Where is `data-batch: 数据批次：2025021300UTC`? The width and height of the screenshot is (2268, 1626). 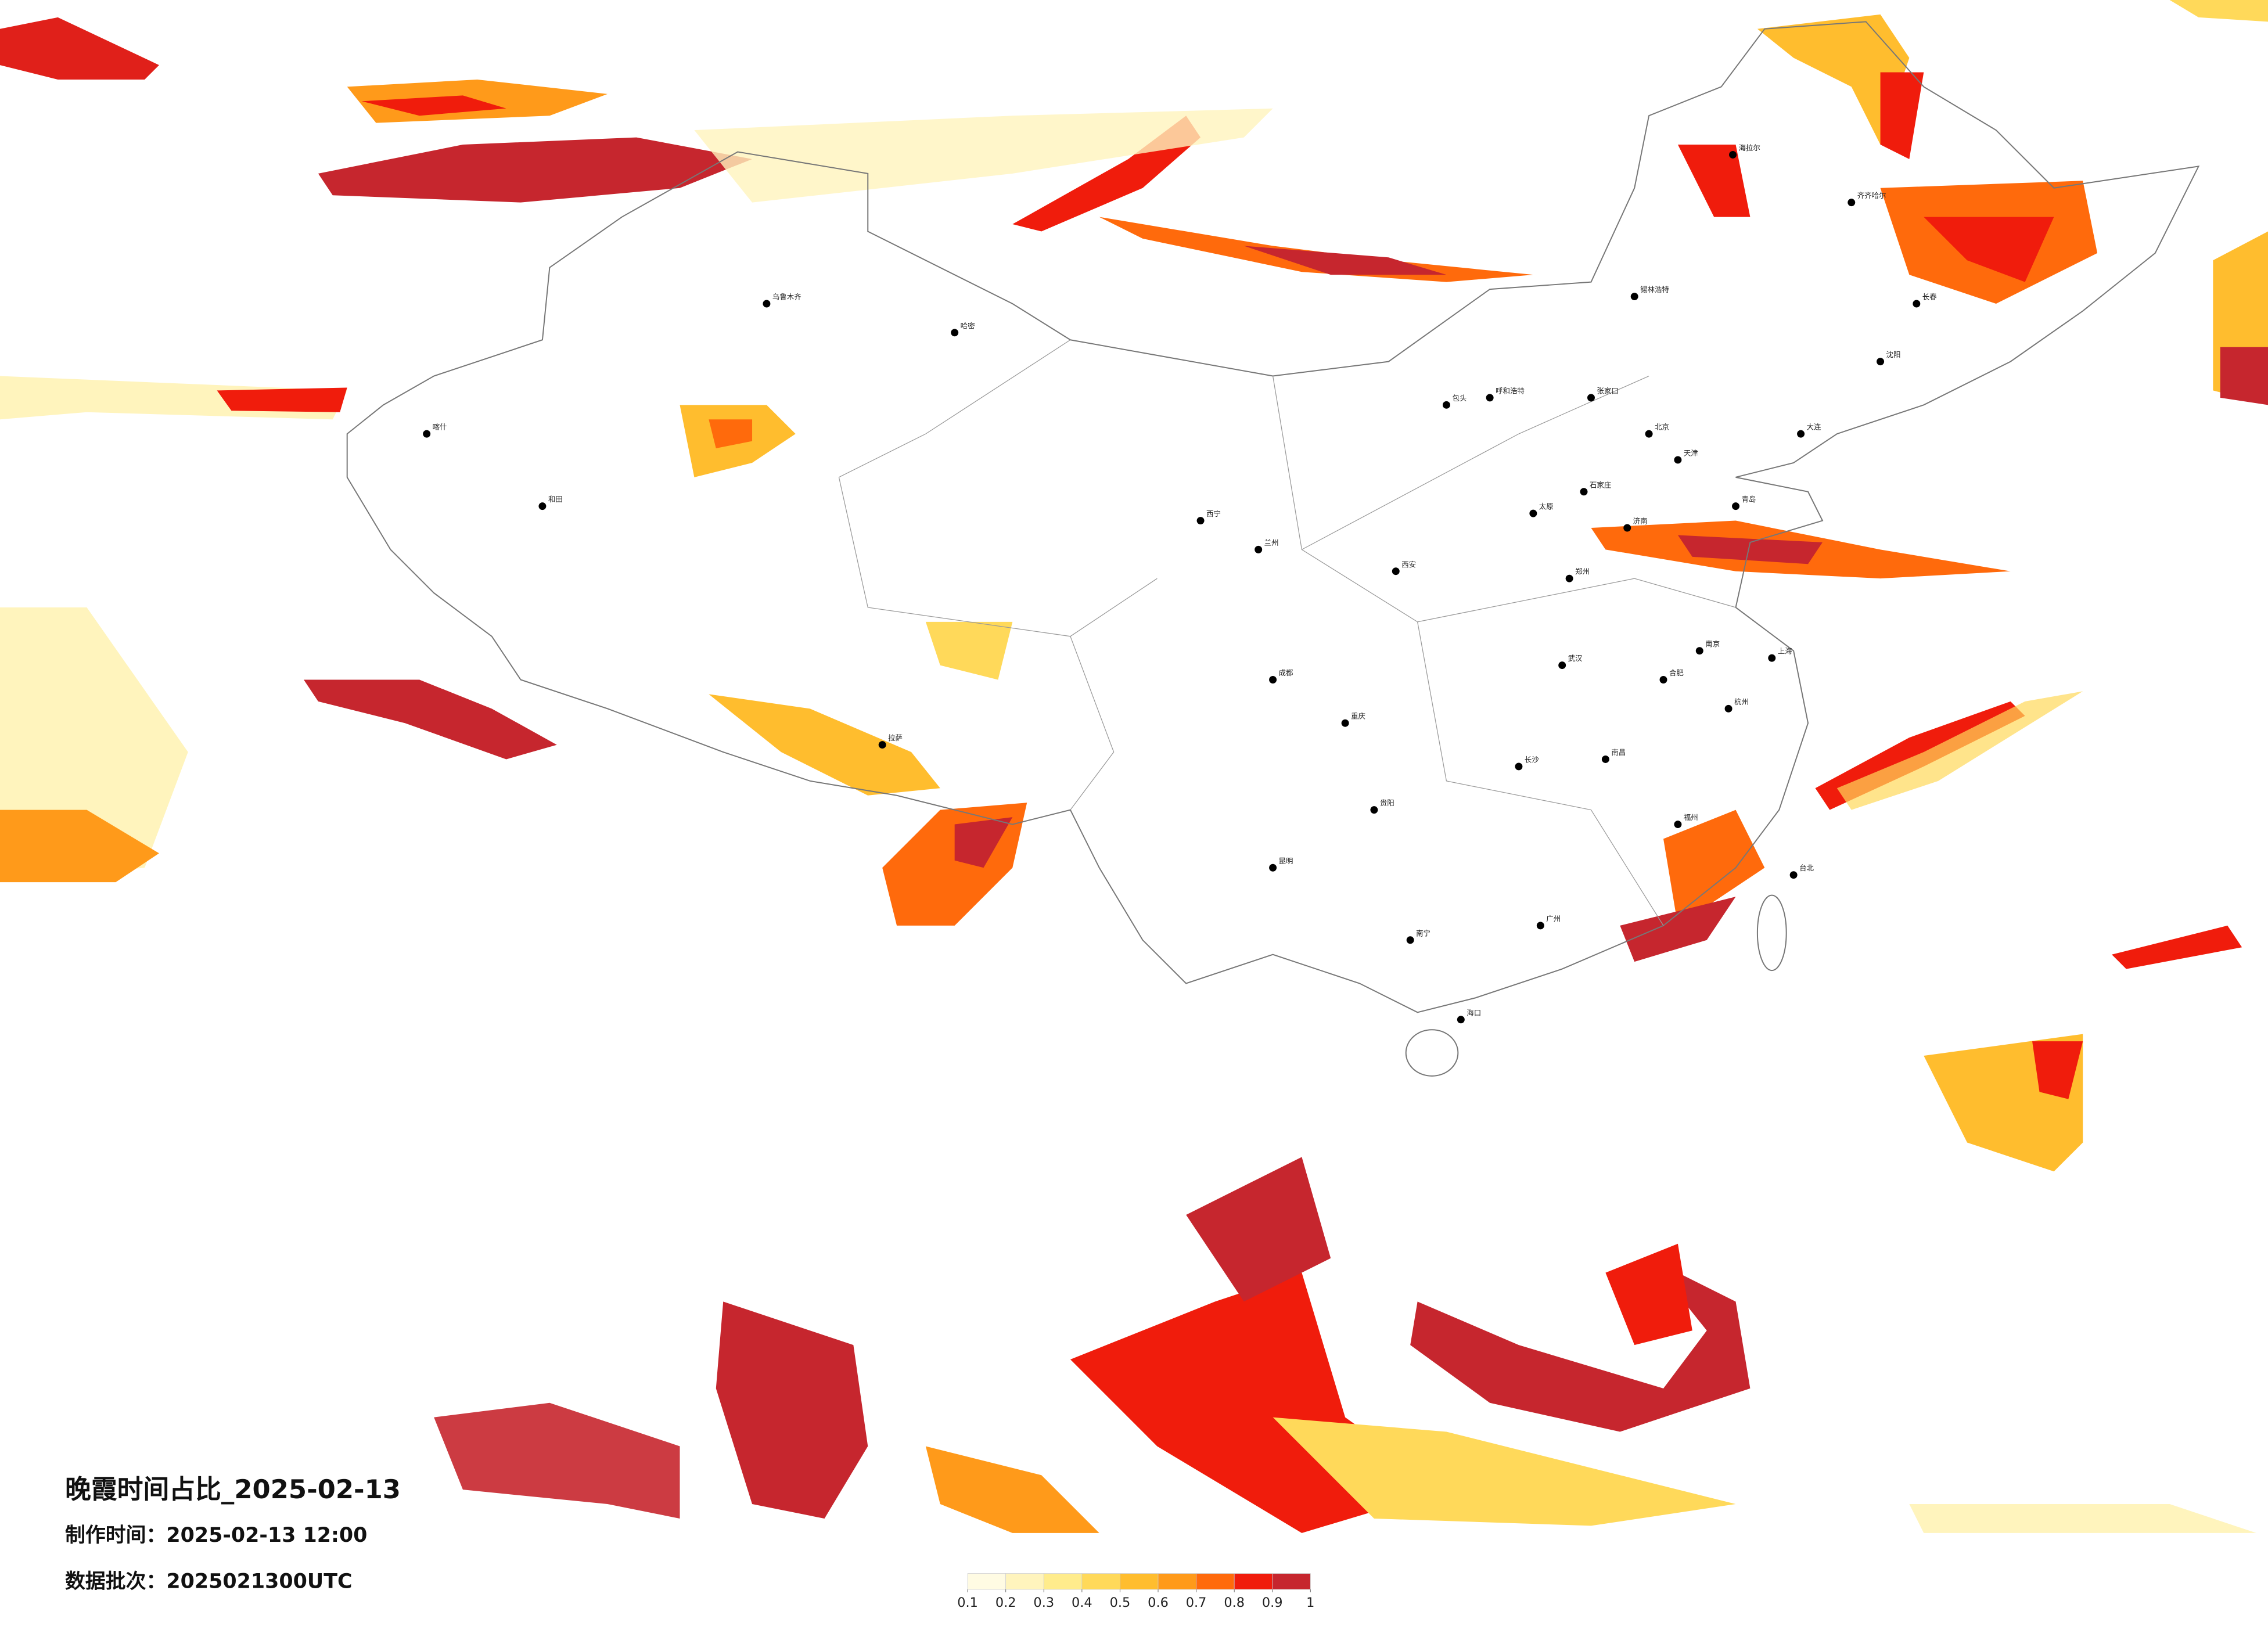
data-batch: 数据批次：2025021300UTC is located at coordinates (209, 1581).